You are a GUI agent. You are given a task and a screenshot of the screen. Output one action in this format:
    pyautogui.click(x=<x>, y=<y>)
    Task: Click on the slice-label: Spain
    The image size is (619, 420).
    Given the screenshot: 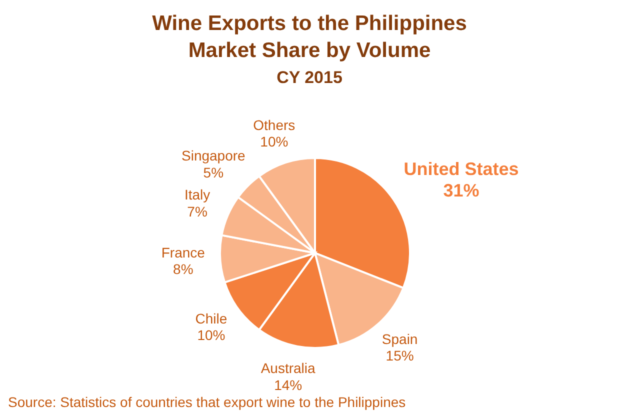 What is the action you would take?
    pyautogui.click(x=400, y=338)
    